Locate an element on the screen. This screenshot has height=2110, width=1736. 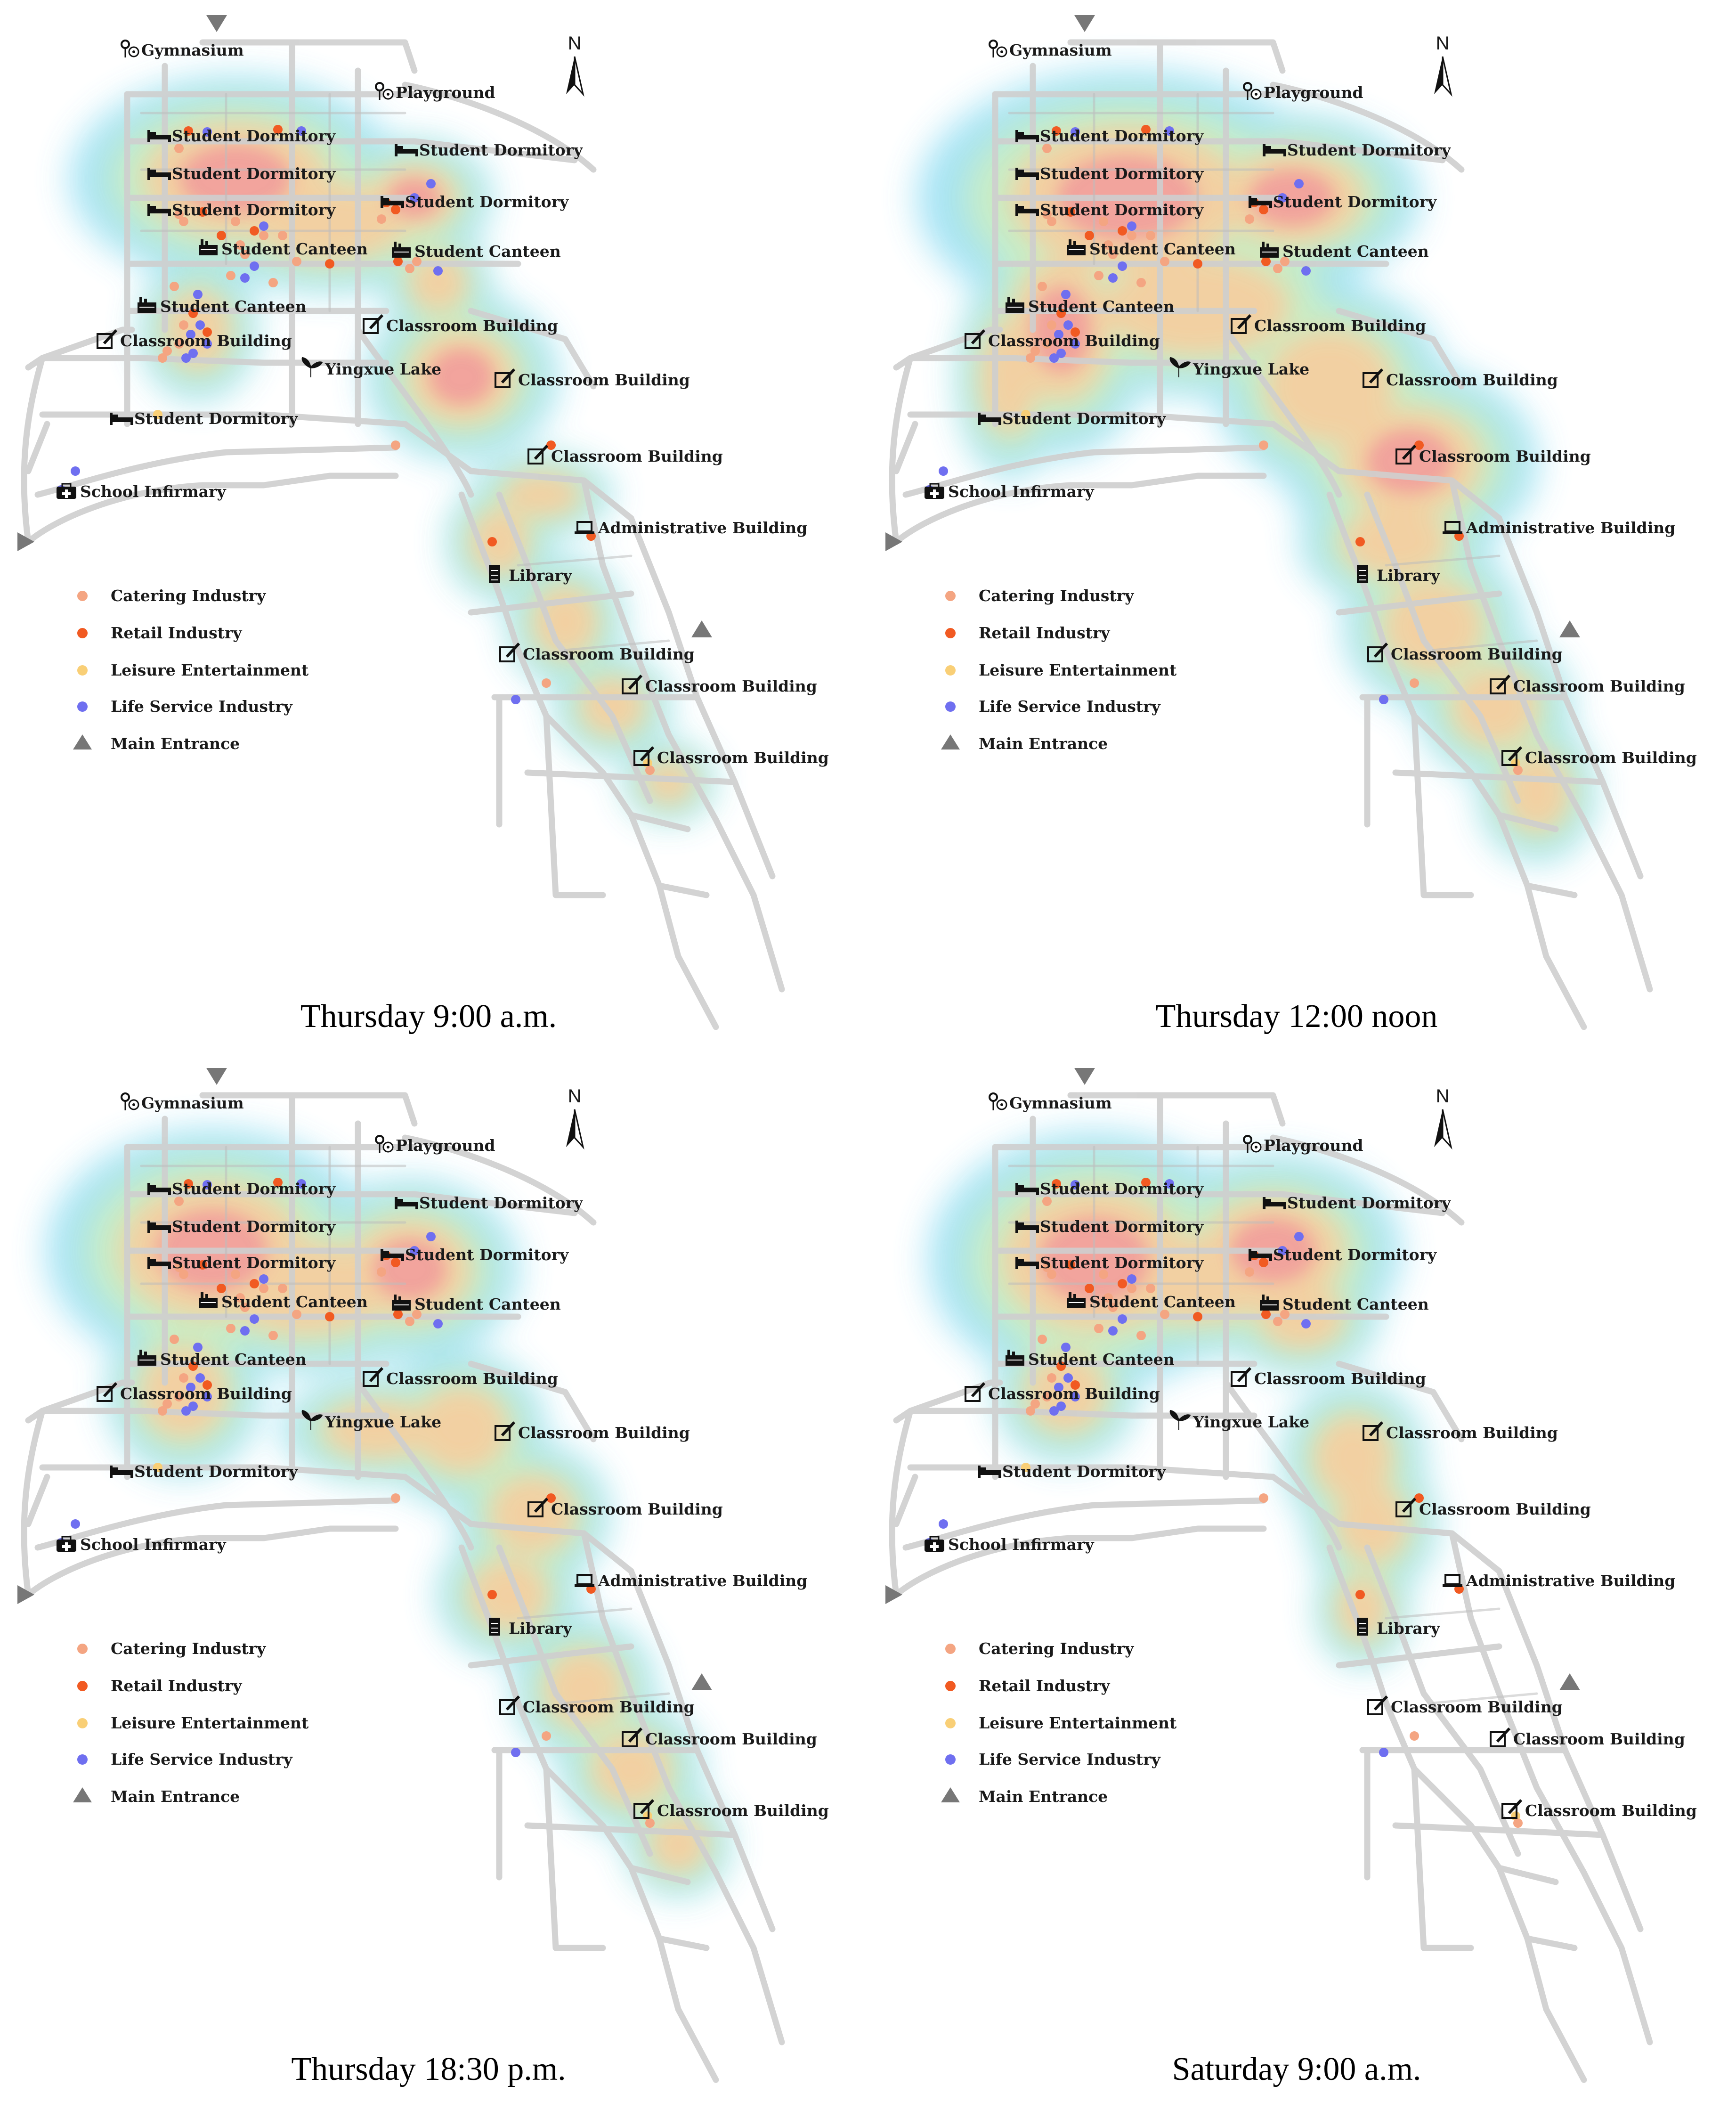
legend-label: Life Service Industry is located at coordinates (202, 1759).